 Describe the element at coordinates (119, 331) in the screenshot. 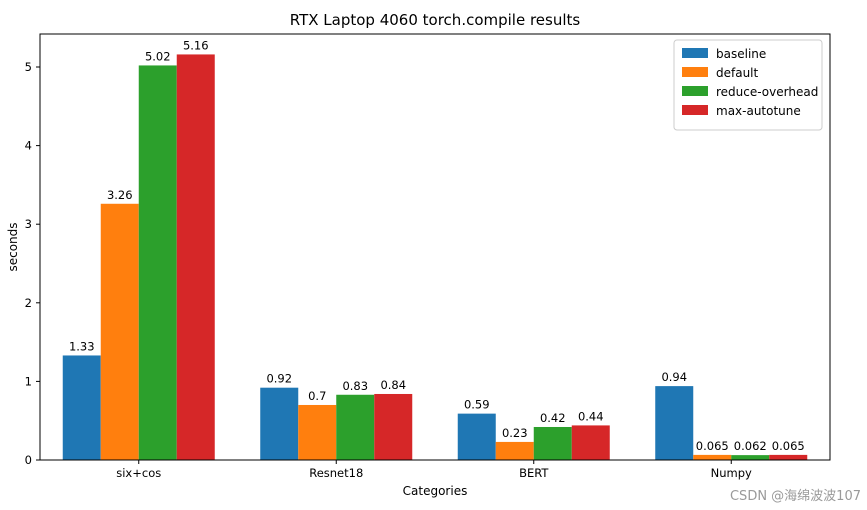

I see `bar-default-six+cos` at that location.